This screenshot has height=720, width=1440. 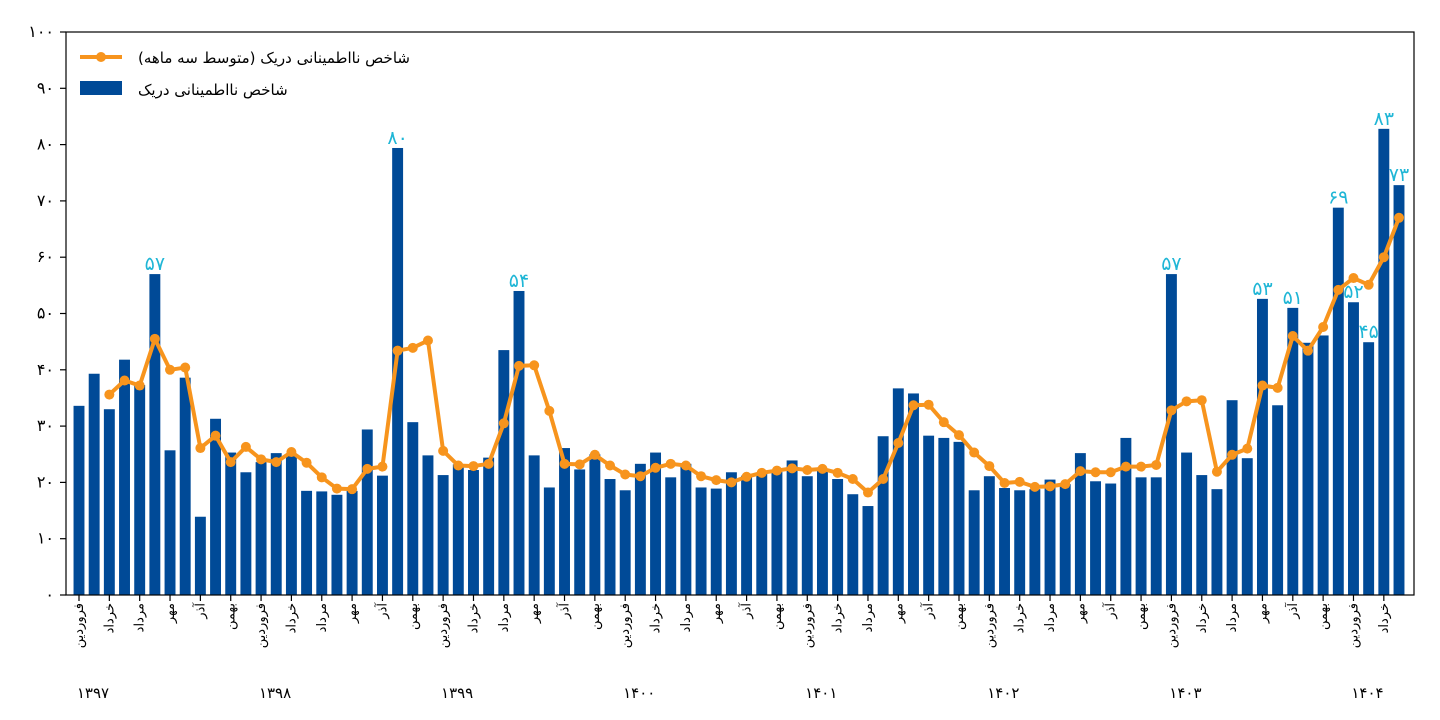 What do you see at coordinates (41, 31) in the screenshot?
I see `y-tick-label: ۱۰۰` at bounding box center [41, 31].